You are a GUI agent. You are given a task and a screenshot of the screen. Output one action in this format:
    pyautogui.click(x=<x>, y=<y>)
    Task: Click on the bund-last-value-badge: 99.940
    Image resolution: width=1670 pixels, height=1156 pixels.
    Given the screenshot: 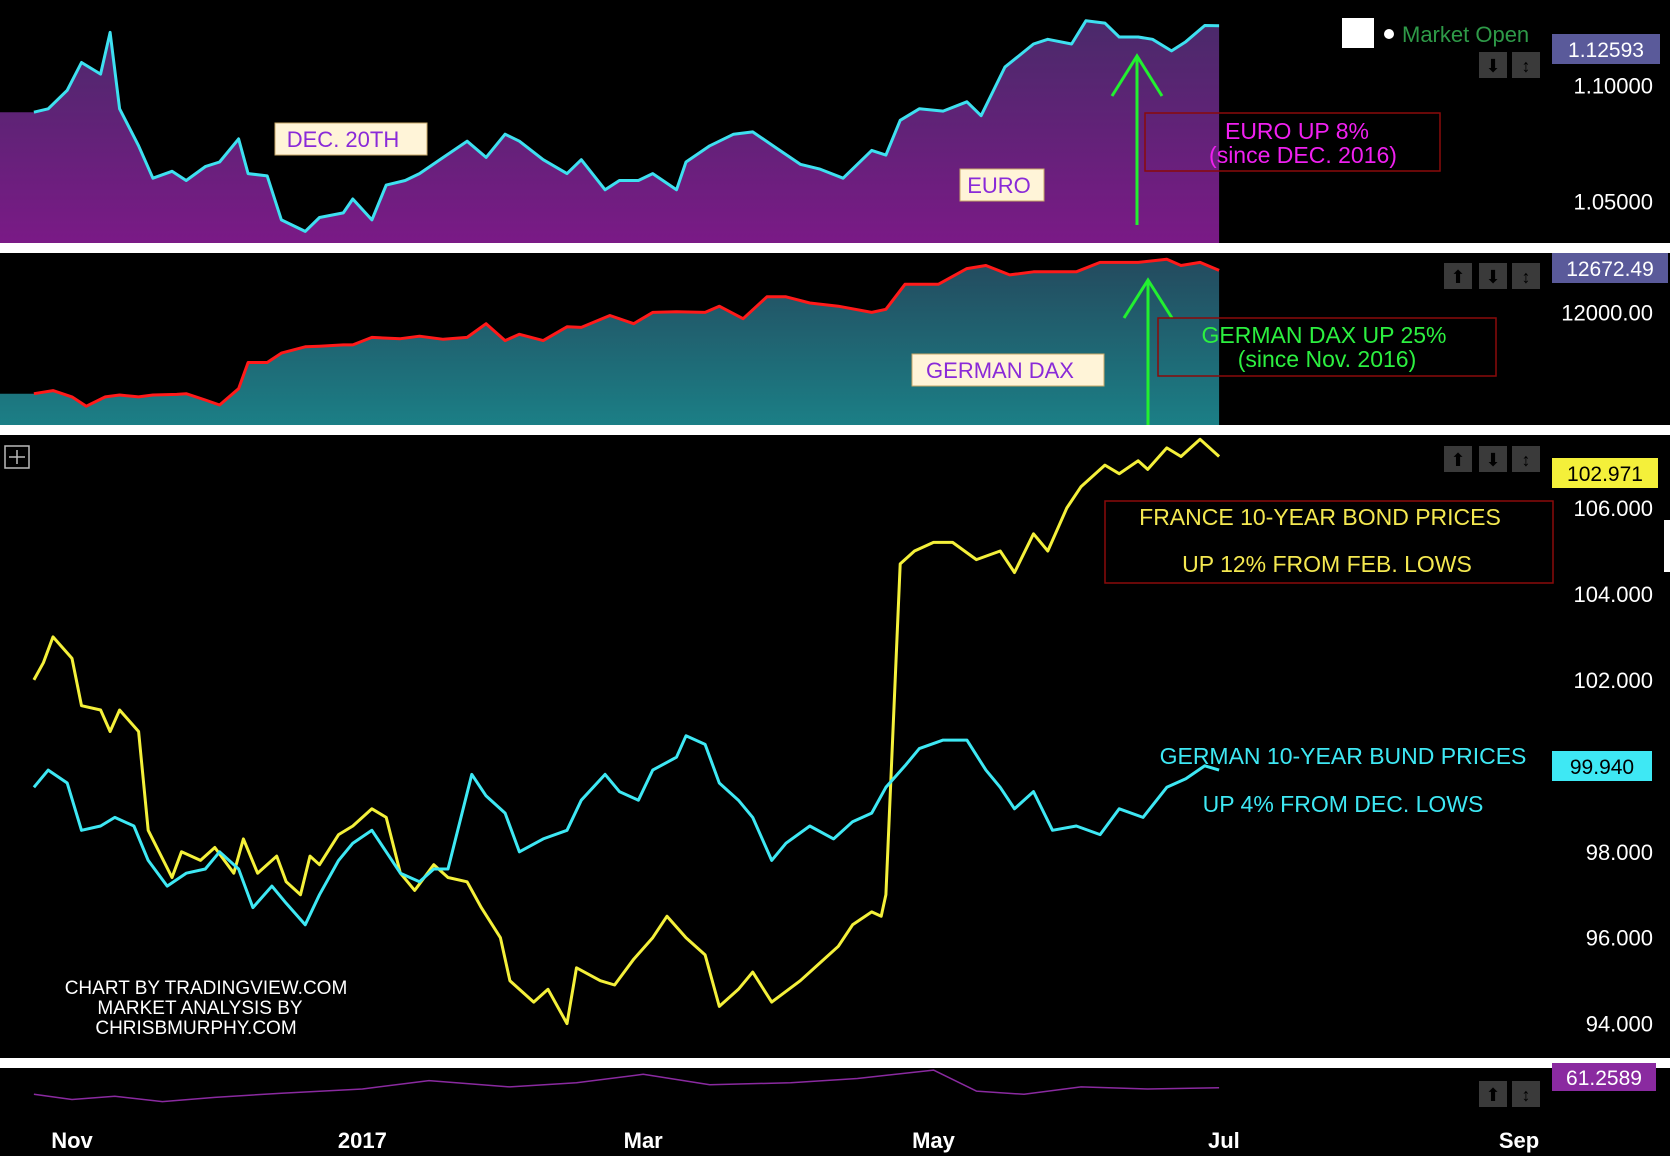 What is the action you would take?
    pyautogui.click(x=1602, y=766)
    